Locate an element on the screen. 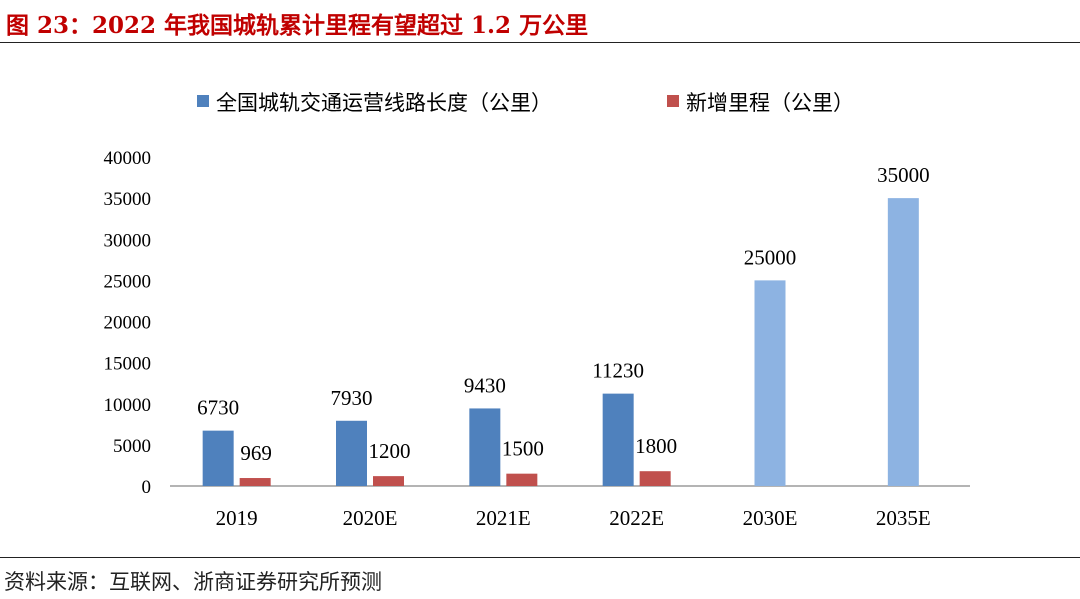 The height and width of the screenshot is (599, 1080). bar-length-2022E is located at coordinates (618, 439).